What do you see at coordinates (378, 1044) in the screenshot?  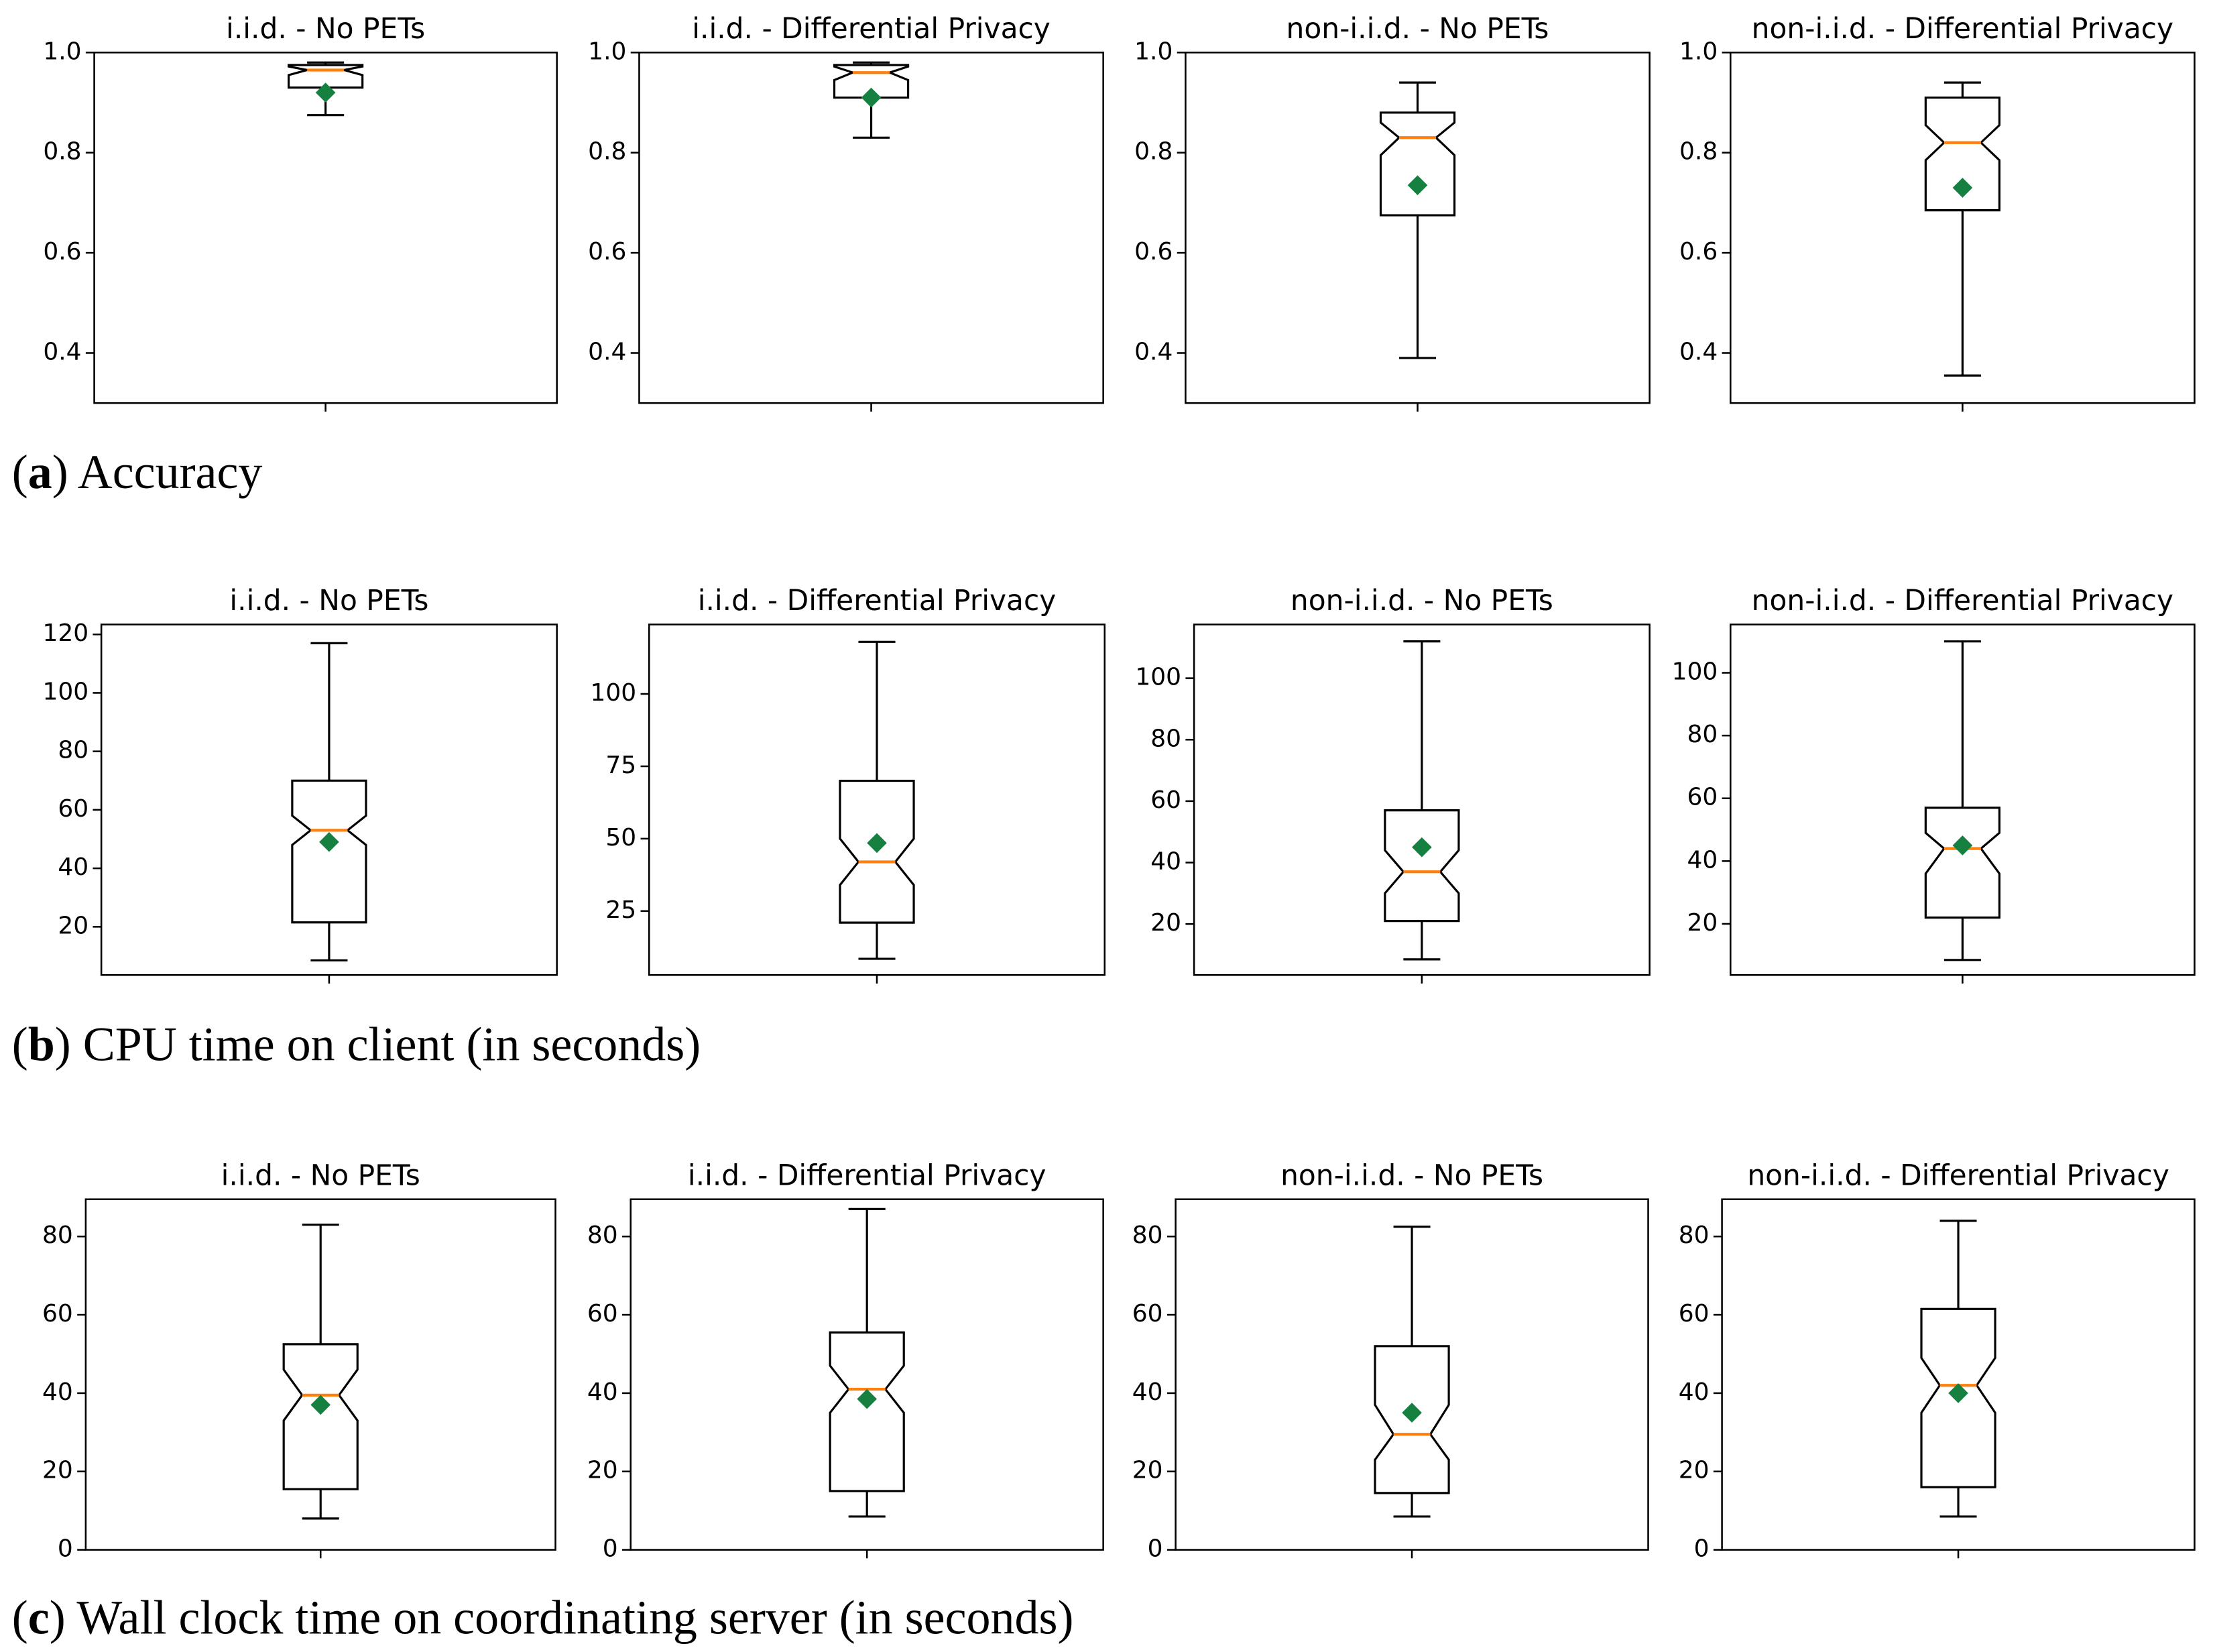 I see `caption-part: ) CPU time on client (in seconds)` at bounding box center [378, 1044].